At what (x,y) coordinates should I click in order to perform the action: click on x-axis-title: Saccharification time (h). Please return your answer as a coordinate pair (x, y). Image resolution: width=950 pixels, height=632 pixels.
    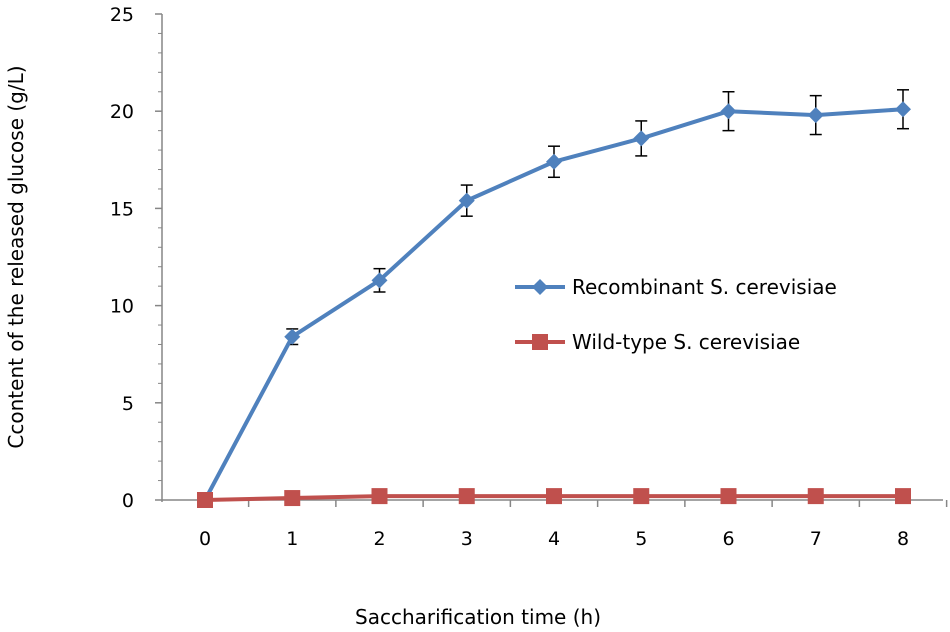
    Looking at the image, I should click on (478, 617).